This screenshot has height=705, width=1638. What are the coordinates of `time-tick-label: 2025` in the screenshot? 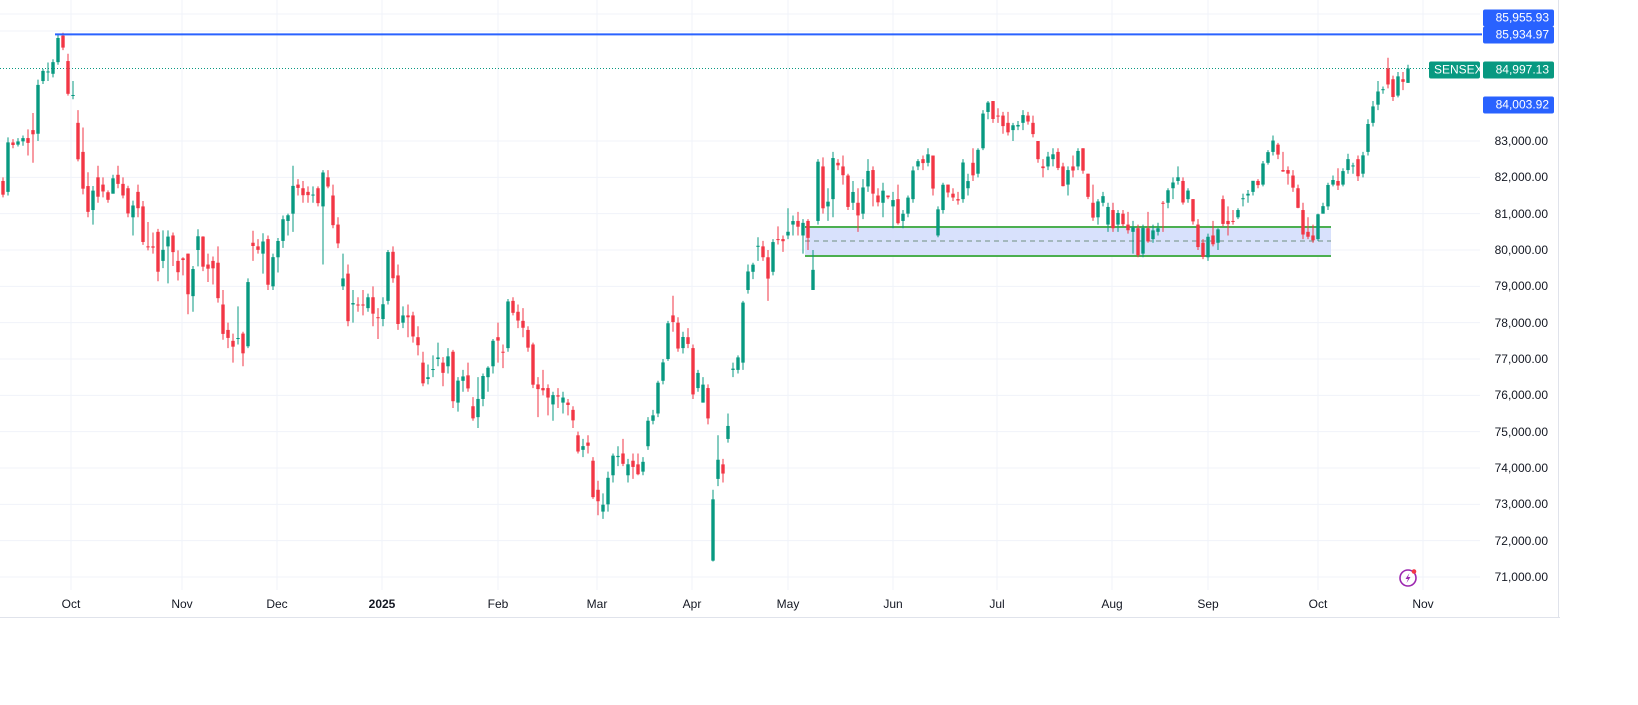 It's located at (382, 604).